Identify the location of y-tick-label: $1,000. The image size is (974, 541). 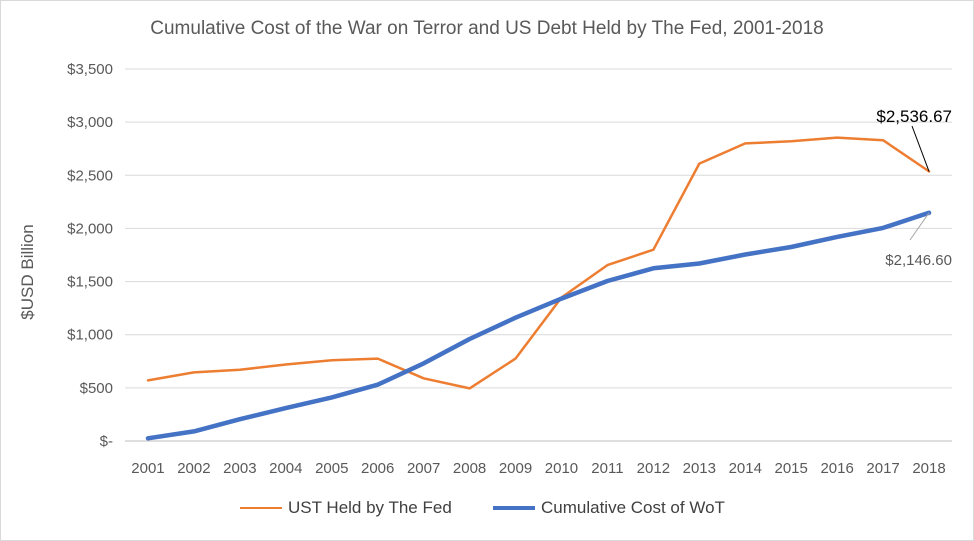
(90, 335).